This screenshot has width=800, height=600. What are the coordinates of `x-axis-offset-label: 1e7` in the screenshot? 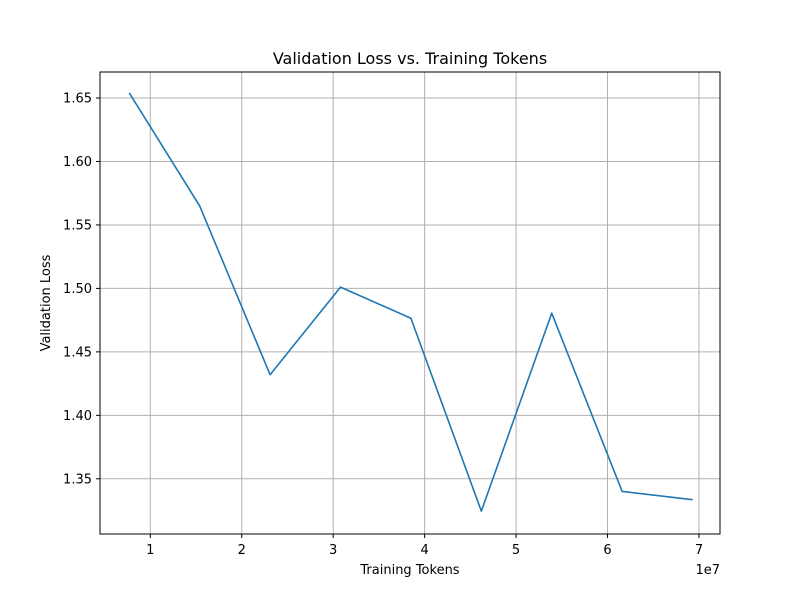 It's located at (707, 570).